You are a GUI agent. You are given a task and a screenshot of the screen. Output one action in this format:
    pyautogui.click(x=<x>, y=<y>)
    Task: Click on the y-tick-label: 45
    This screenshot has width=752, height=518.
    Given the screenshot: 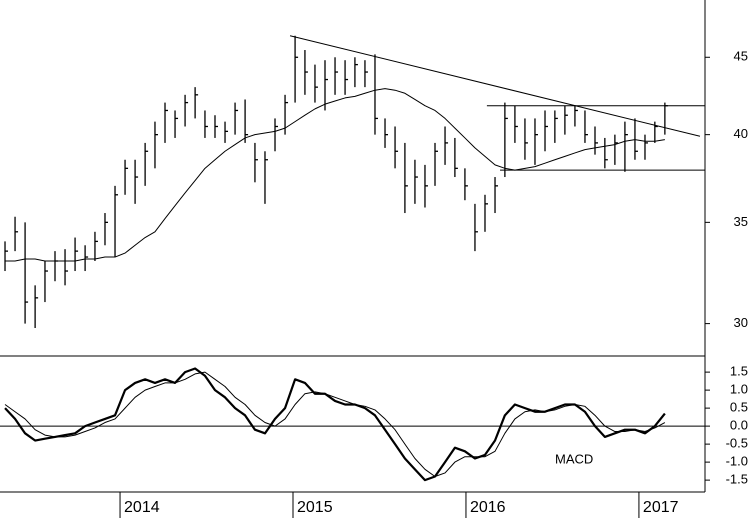 What is the action you would take?
    pyautogui.click(x=741, y=56)
    